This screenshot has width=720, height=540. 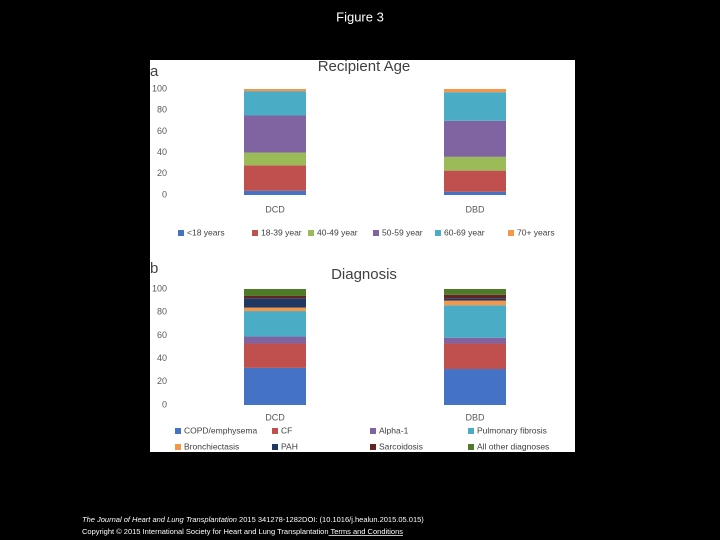 I want to click on legend-label: COPD/emphysema, so click(x=220, y=430).